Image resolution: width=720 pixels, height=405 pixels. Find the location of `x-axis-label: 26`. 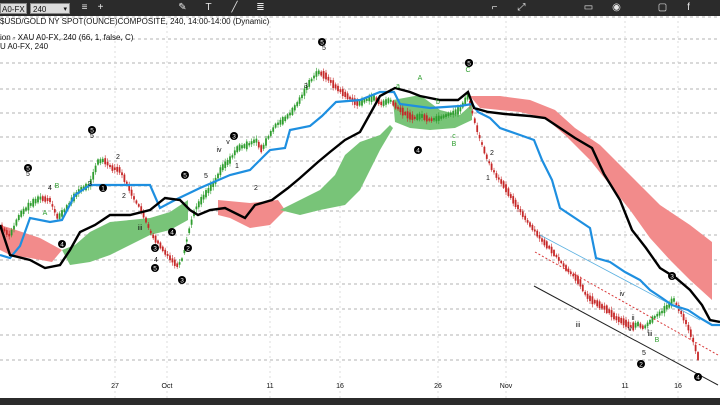

x-axis-label: 26 is located at coordinates (438, 386).